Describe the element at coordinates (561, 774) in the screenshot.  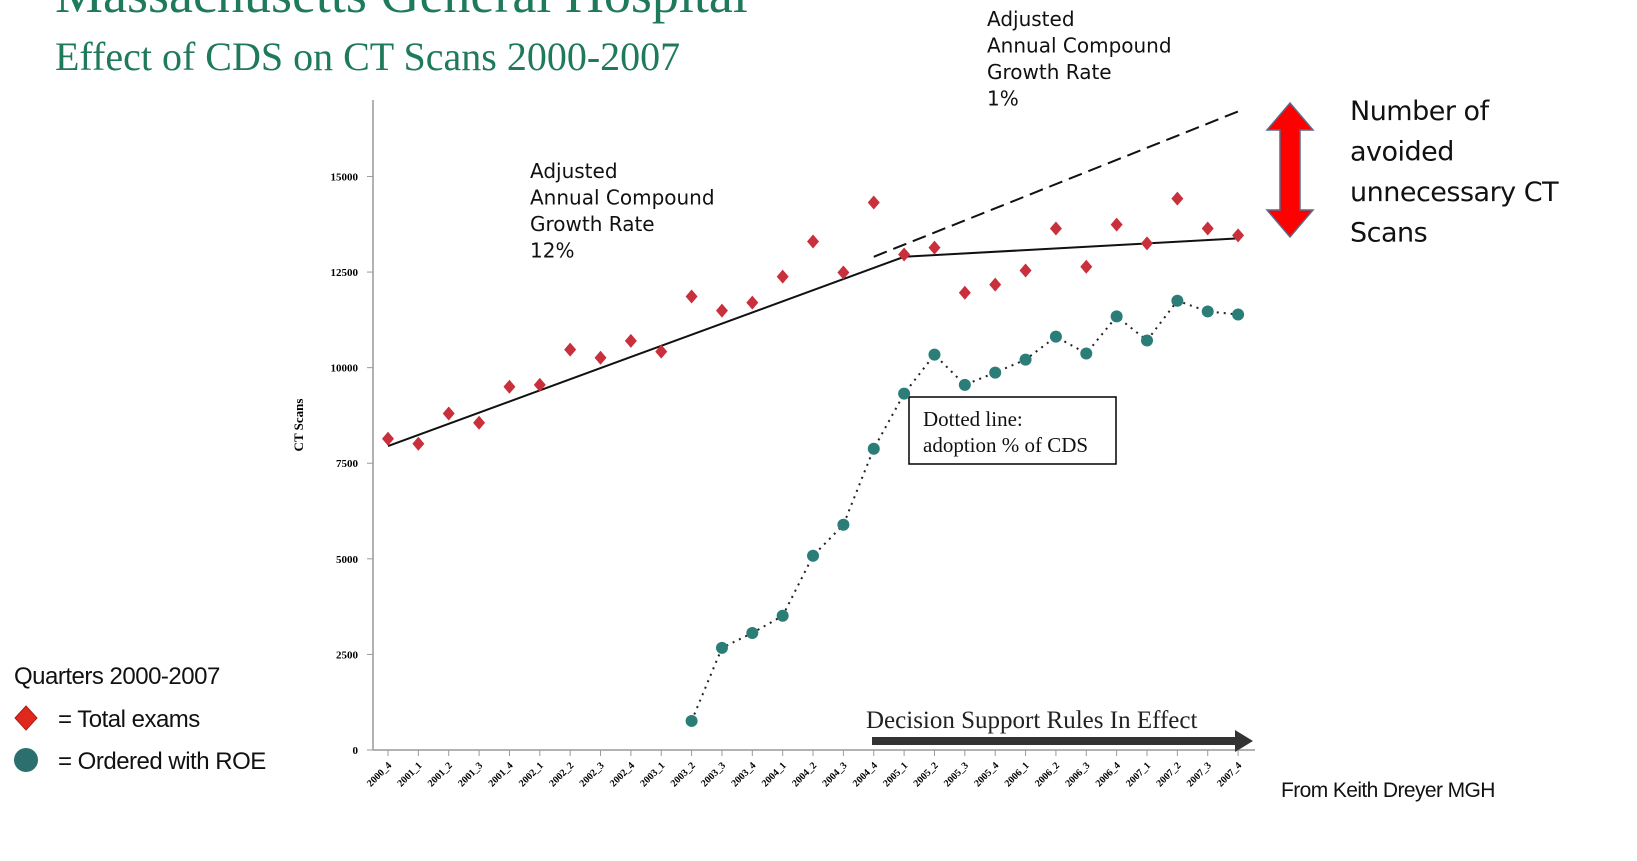
I see `x-tick-label: 2002_2` at that location.